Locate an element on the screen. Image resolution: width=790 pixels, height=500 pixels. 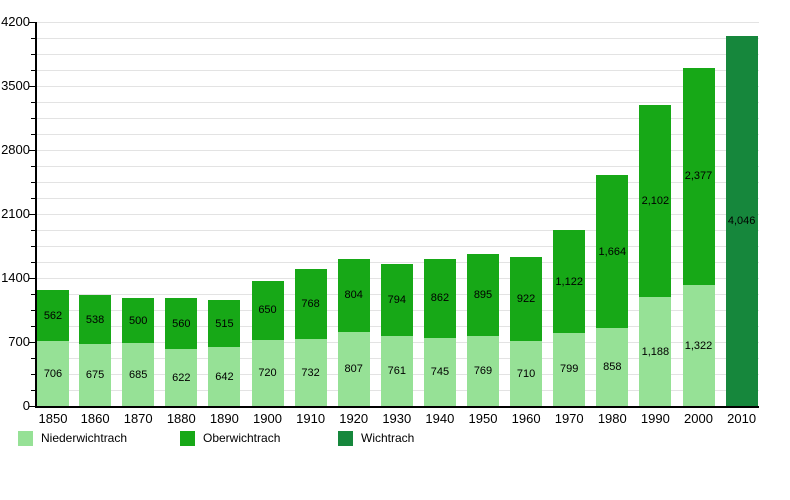
bar-value-label: 761 is located at coordinates (396, 371).